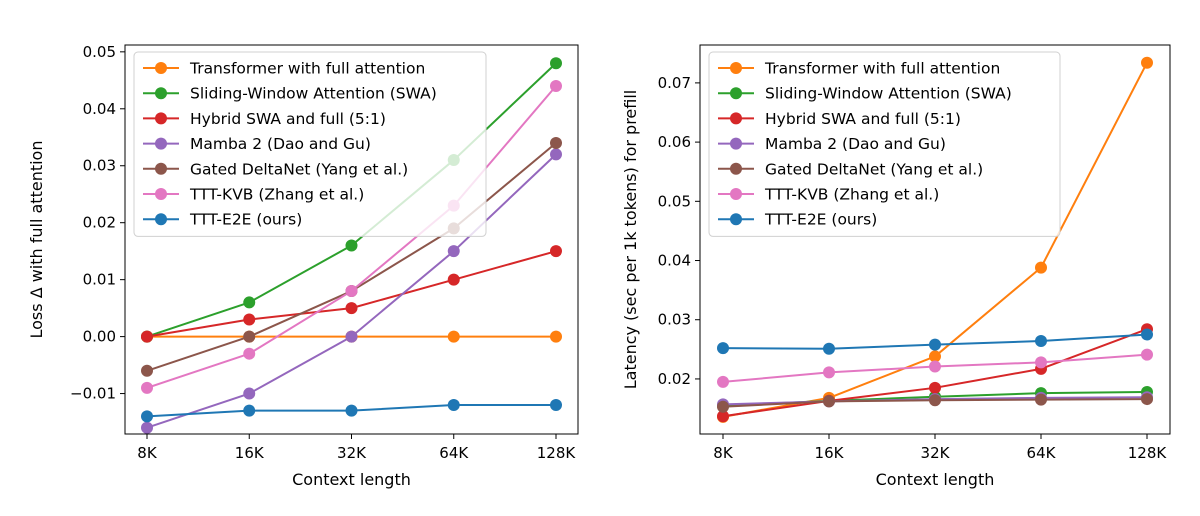 This screenshot has height=516, width=1200. What do you see at coordinates (863, 119) in the screenshot?
I see `latency-legend-label: Hybrid SWA and full (5:1)` at bounding box center [863, 119].